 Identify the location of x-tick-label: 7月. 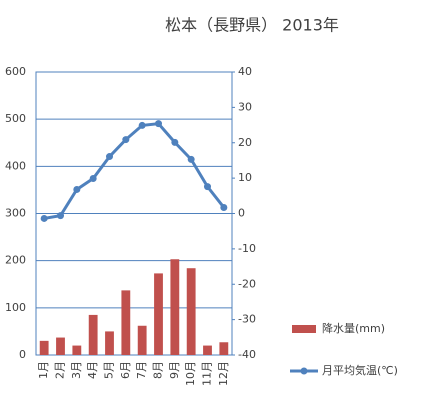
(141, 370).